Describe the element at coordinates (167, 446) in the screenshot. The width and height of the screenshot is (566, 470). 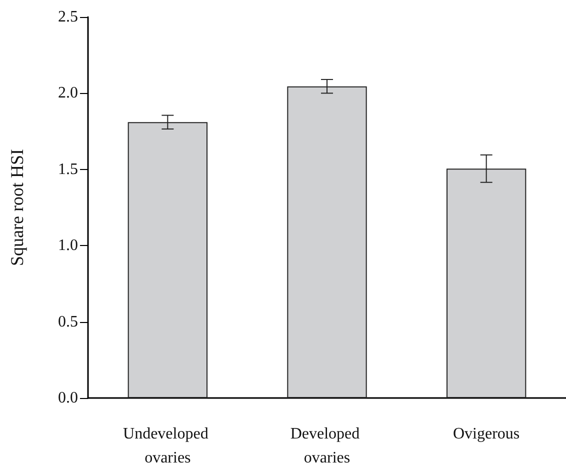
I see `x-tick-label: Undeveloped ovaries` at that location.